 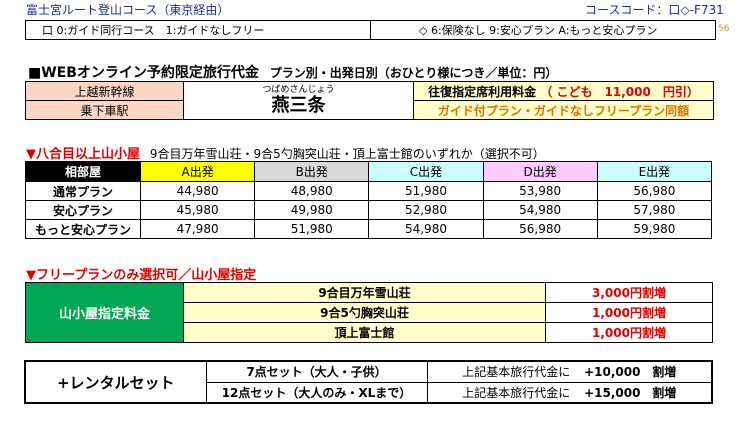 I want to click on course-title: 富士宮ルート登山コース（東京経由）, so click(x=128, y=10).